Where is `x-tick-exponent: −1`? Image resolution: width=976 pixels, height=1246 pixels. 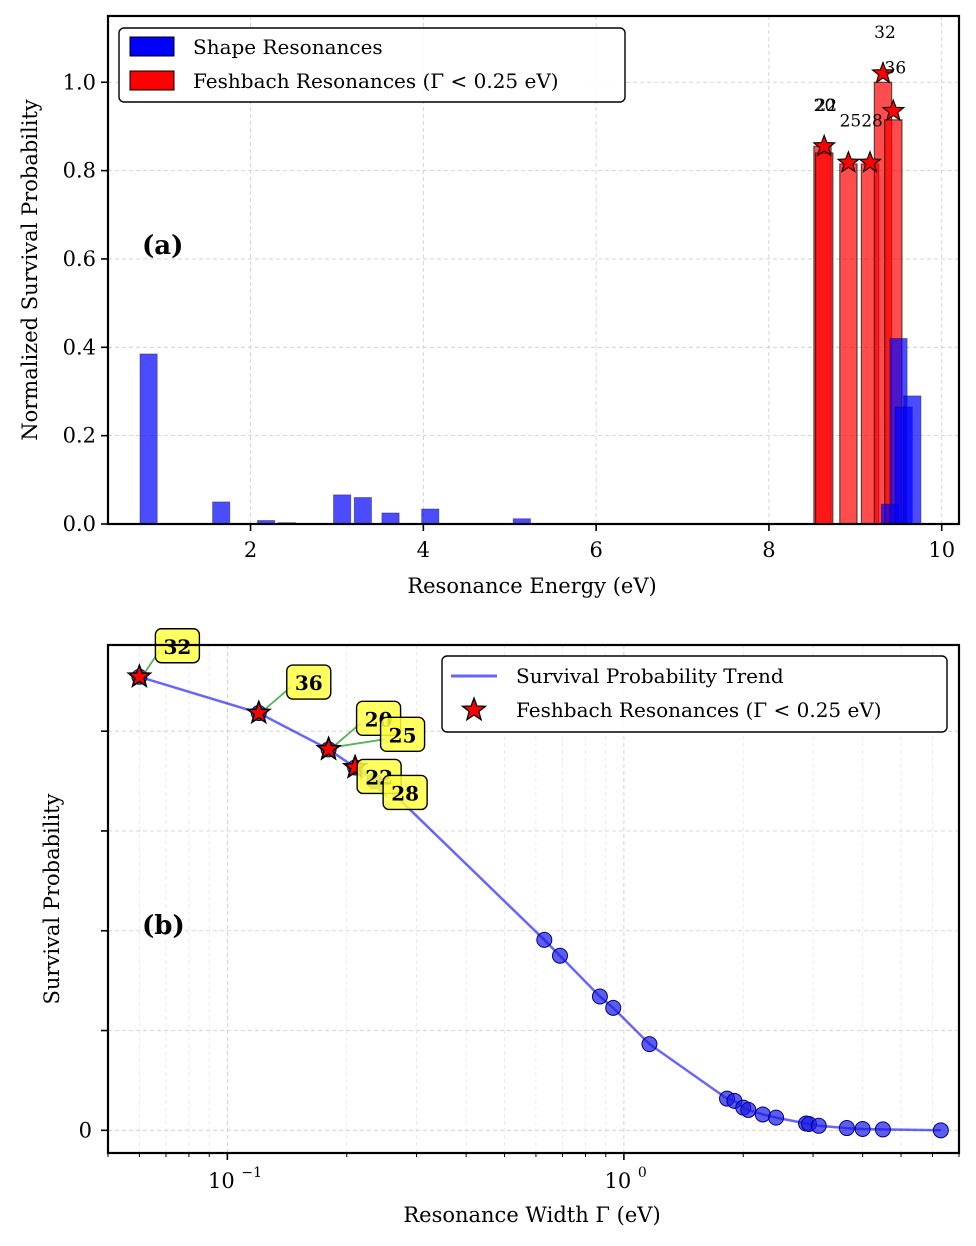 x-tick-exponent: −1 is located at coordinates (251, 1173).